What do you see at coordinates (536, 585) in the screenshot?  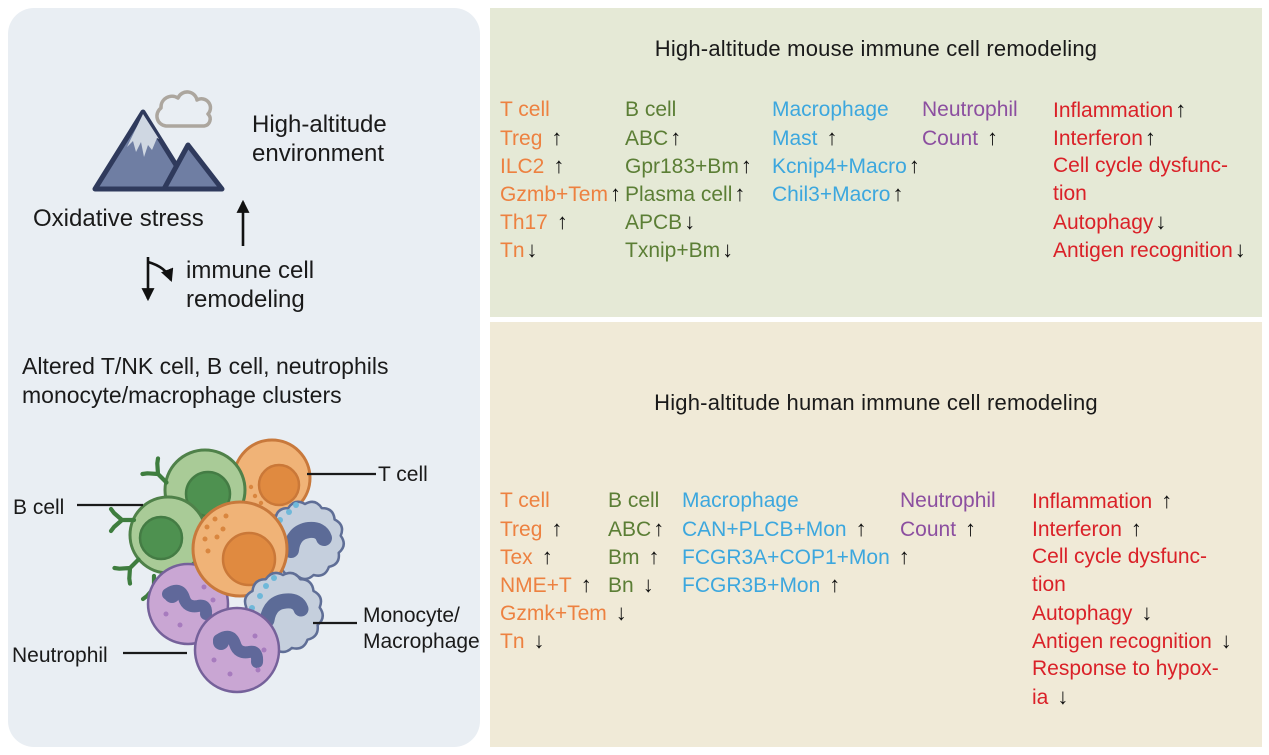 I see `item-label: NME+T` at bounding box center [536, 585].